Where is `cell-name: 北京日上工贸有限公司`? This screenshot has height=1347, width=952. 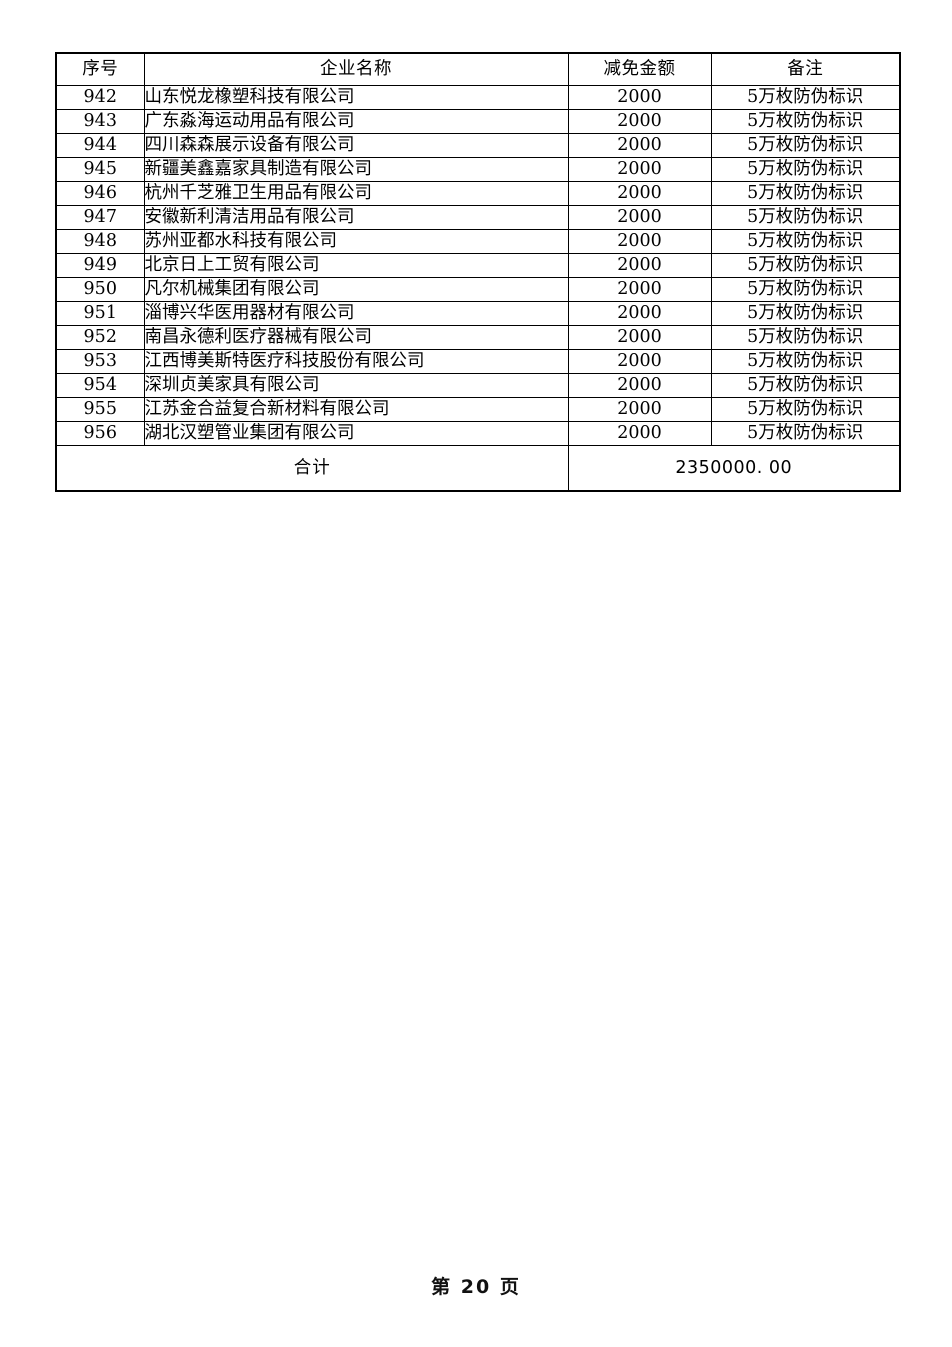 cell-name: 北京日上工贸有限公司 is located at coordinates (356, 265).